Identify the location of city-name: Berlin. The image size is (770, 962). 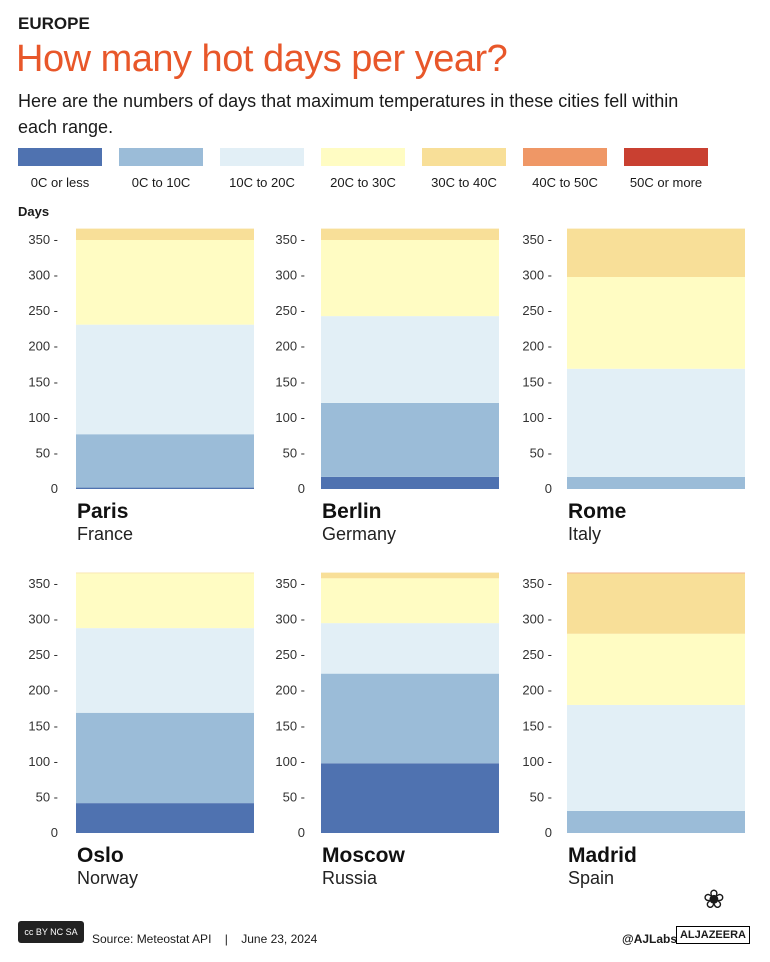
(352, 511).